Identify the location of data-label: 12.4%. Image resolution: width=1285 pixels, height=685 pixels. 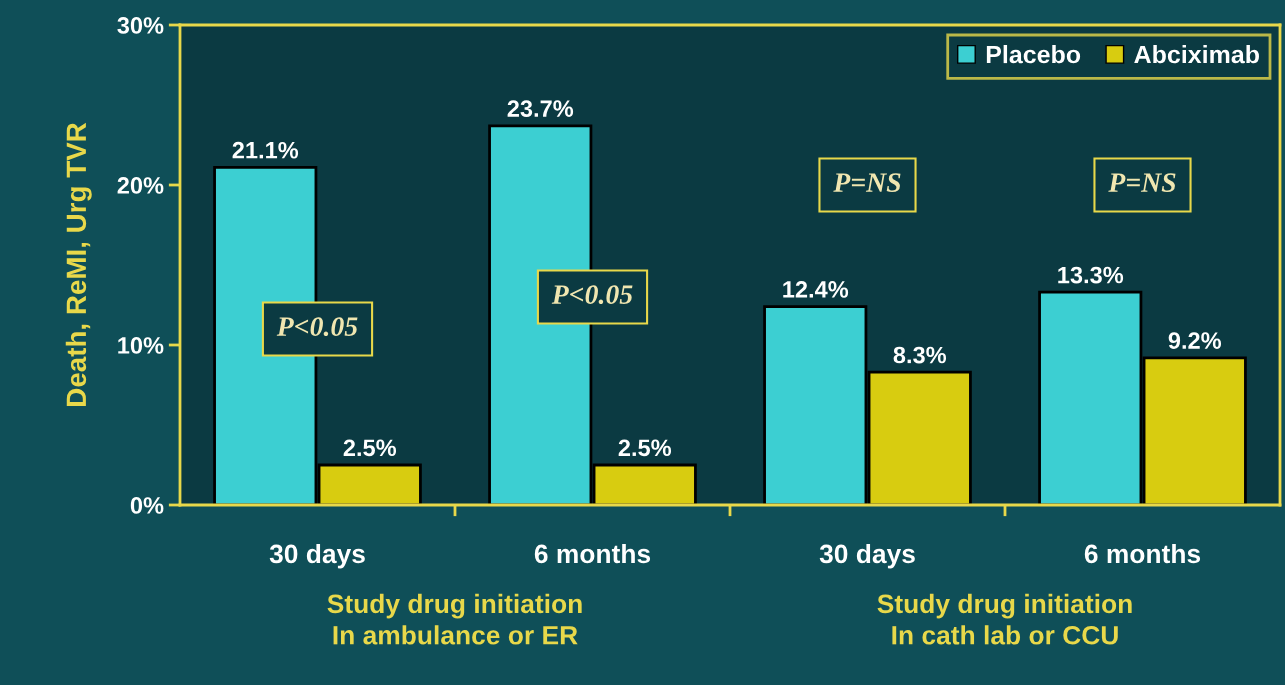
(816, 289).